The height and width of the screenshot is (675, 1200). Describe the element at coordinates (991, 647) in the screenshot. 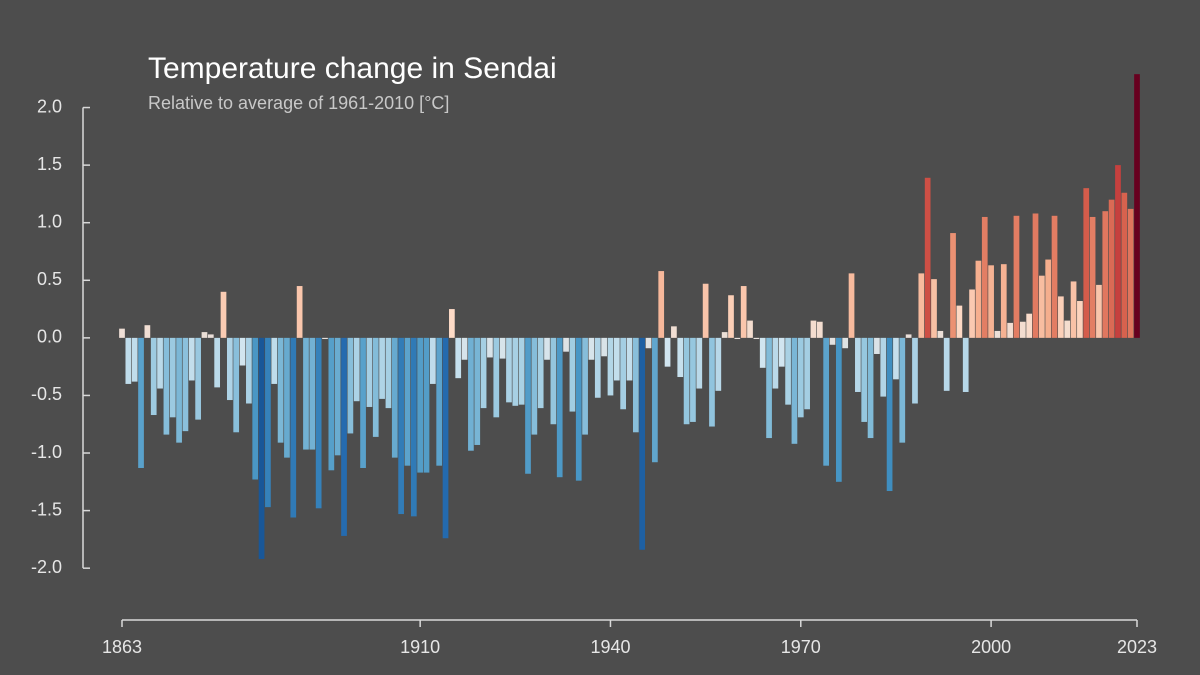

I see `x-tick-label: 2000` at that location.